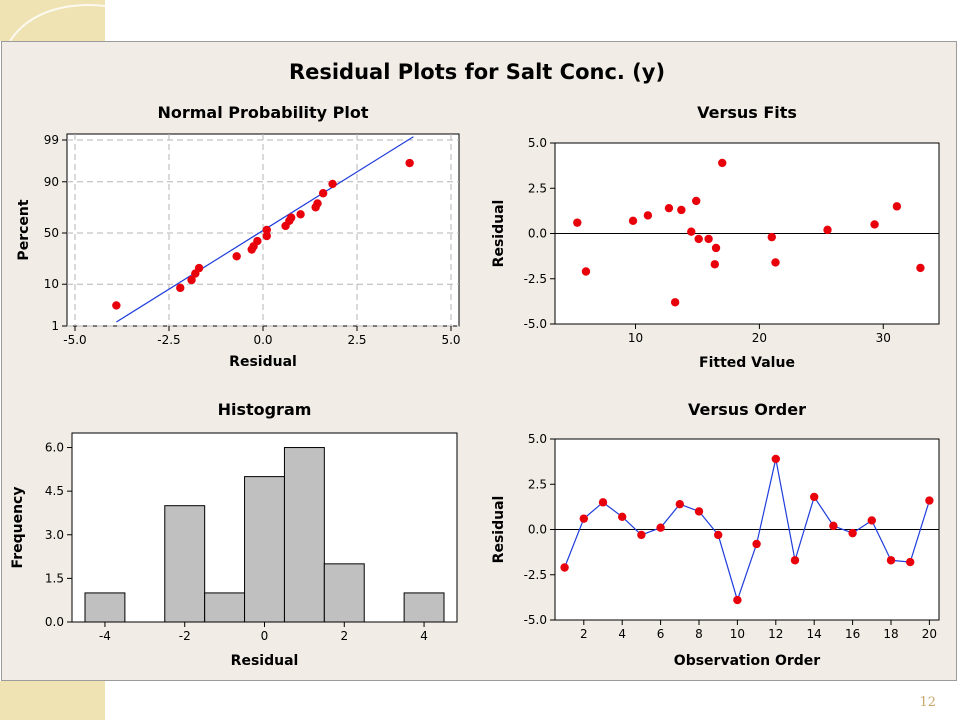 This screenshot has width=960, height=720. I want to click on vorder-y-tick-label: -2.5, so click(535, 575).